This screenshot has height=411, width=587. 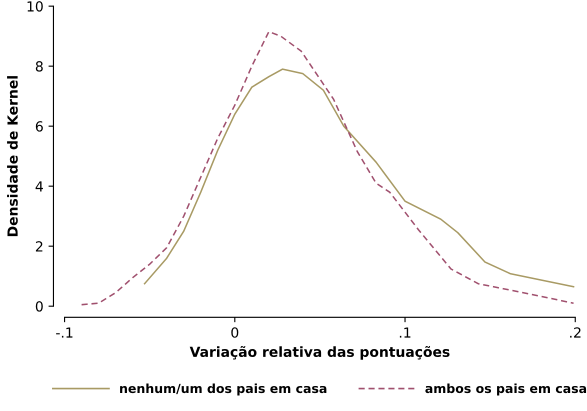 I want to click on y-tick-label: 8, so click(x=39, y=66).